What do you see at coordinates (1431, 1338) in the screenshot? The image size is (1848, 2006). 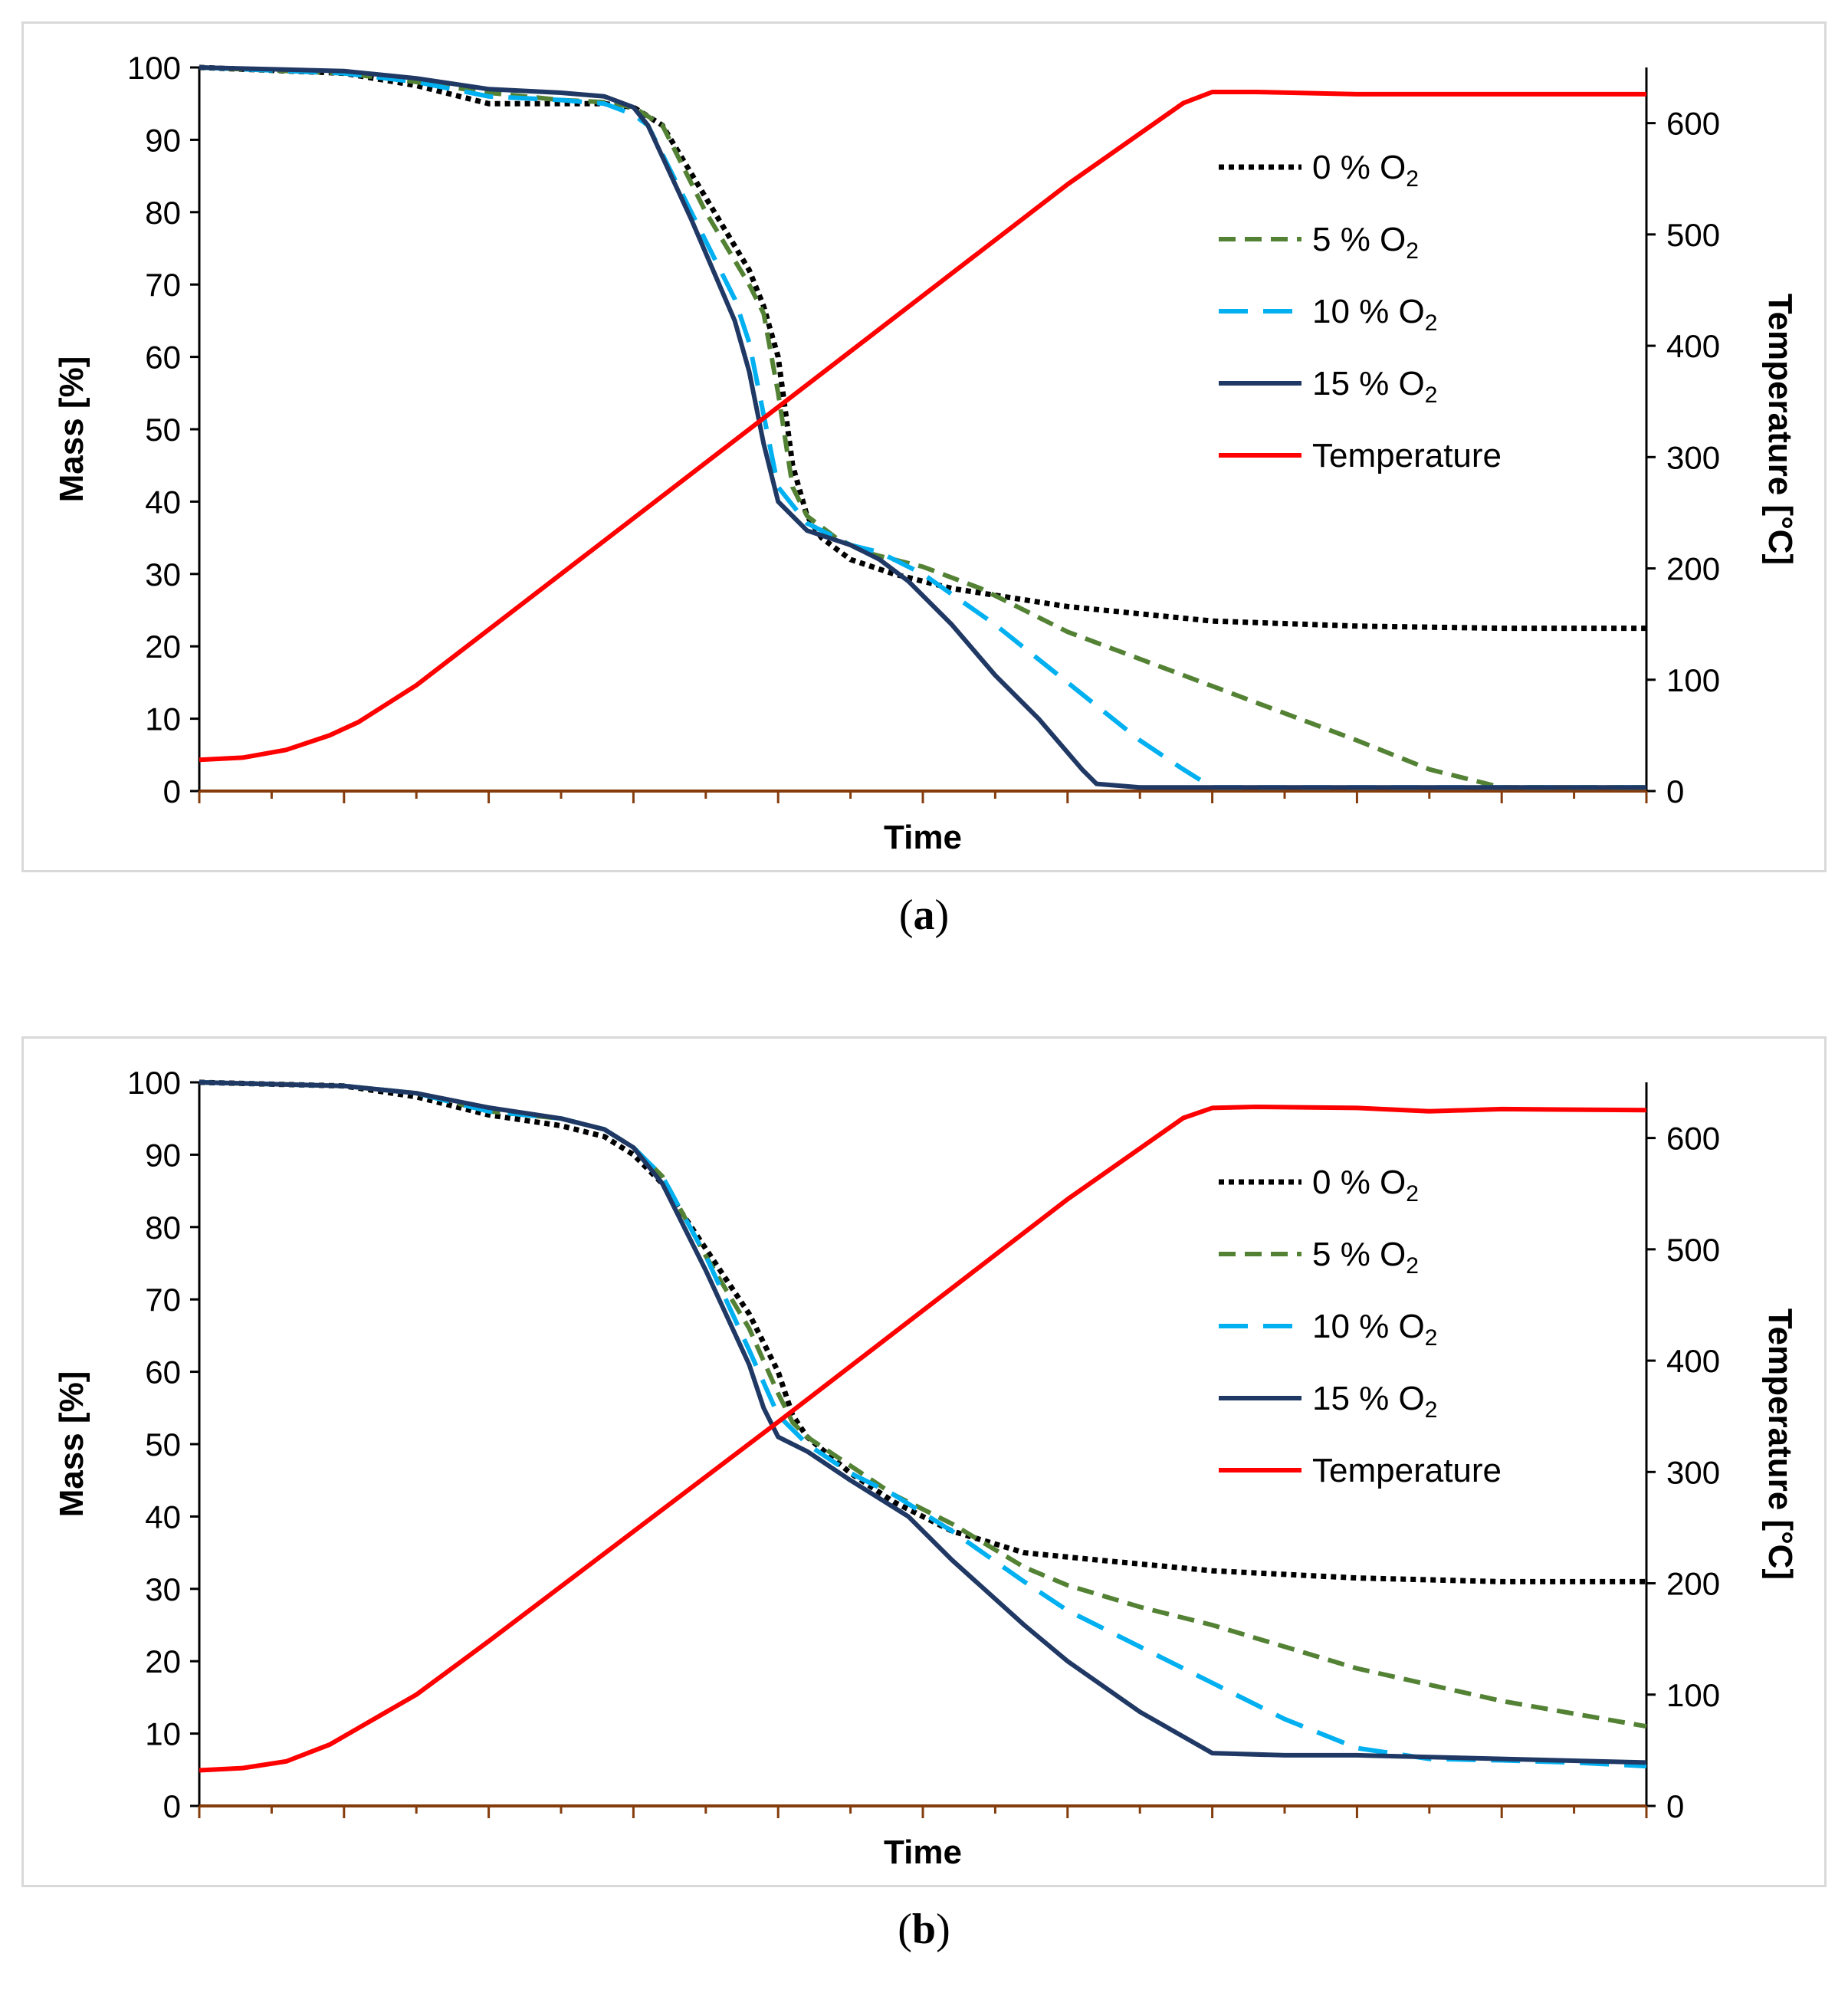 I see `chart-b-legend-subscript-2: 2` at bounding box center [1431, 1338].